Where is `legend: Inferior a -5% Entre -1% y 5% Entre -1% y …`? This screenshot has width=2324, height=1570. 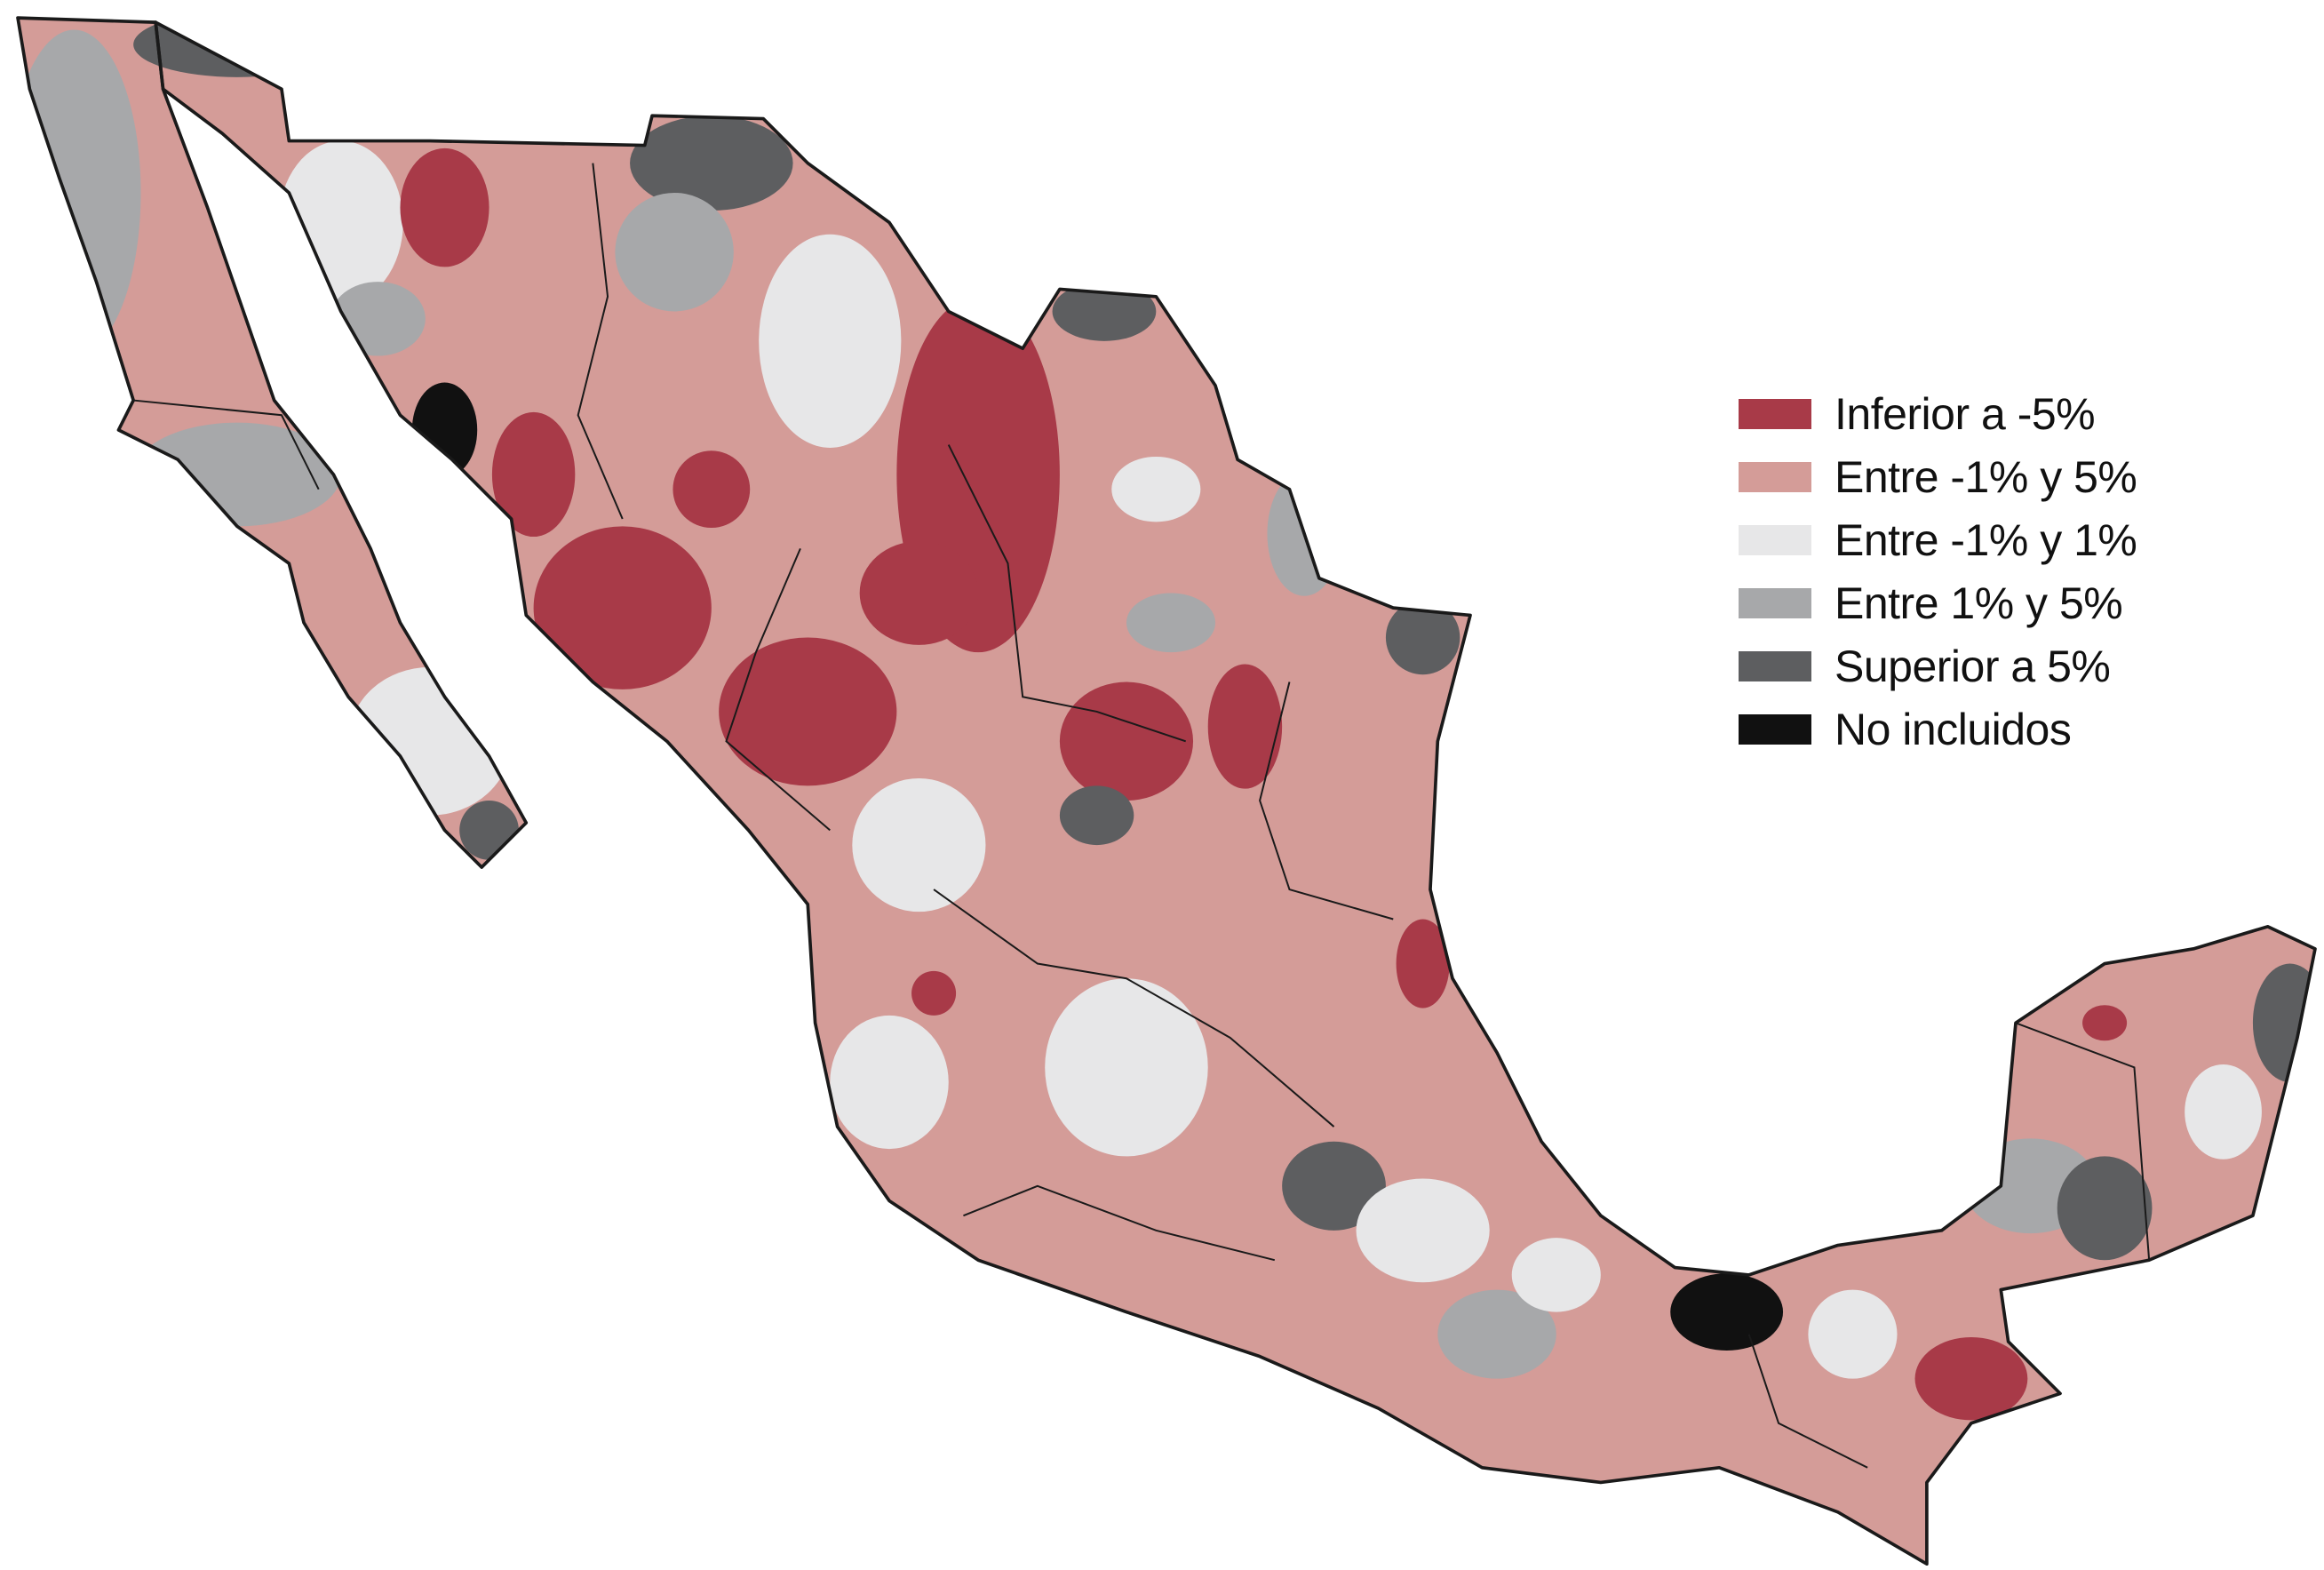 legend: Inferior a -5% Entre -1% y 5% Entre -1% y … is located at coordinates (1938, 572).